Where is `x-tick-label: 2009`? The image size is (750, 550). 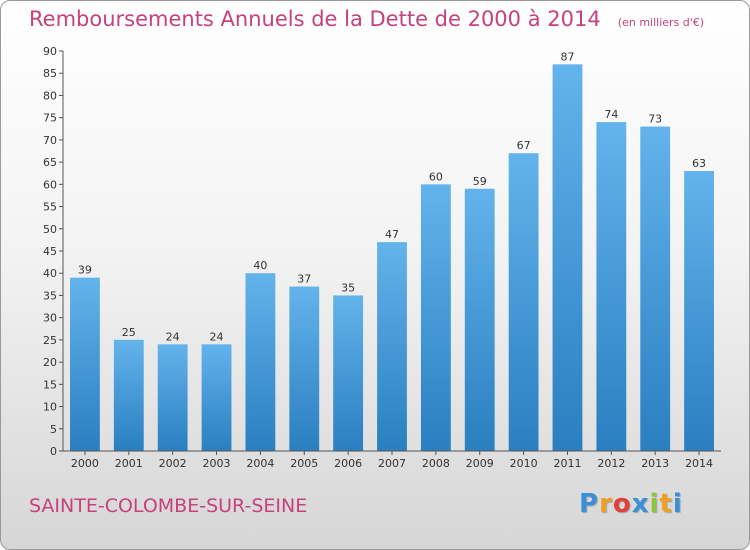 x-tick-label: 2009 is located at coordinates (480, 463).